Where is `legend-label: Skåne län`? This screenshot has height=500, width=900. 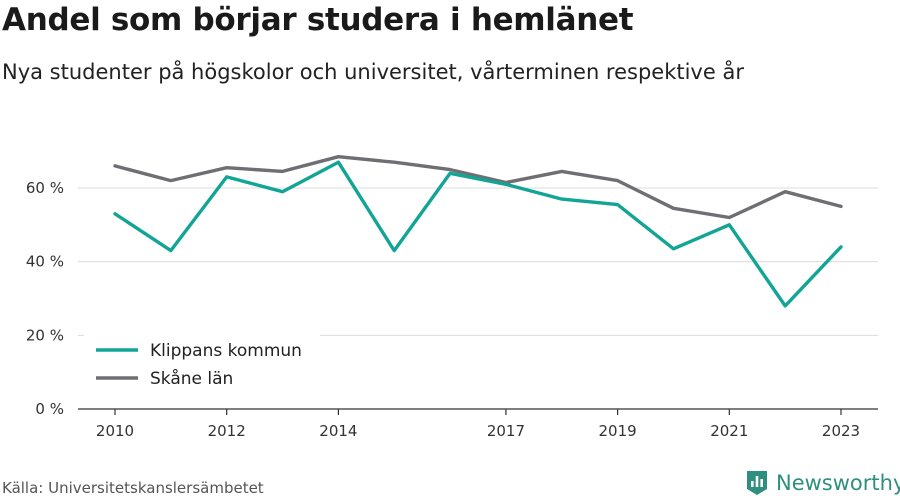
legend-label: Skåne län is located at coordinates (191, 378).